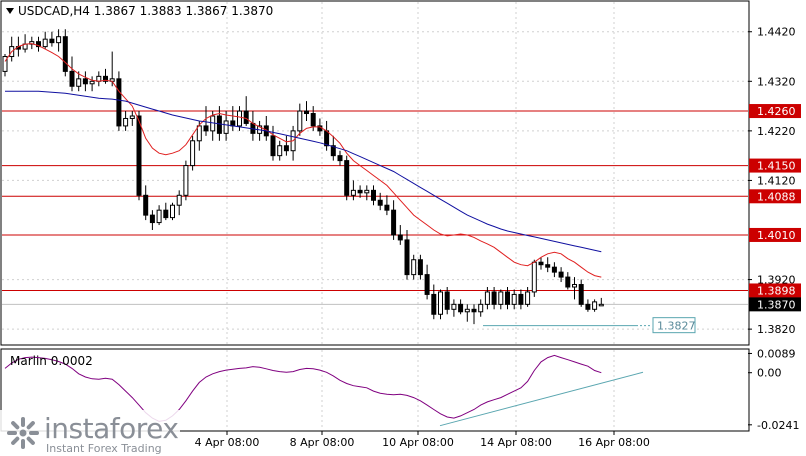 Image resolution: width=806 pixels, height=456 pixels. I want to click on target-label: 1.3827, so click(676, 326).